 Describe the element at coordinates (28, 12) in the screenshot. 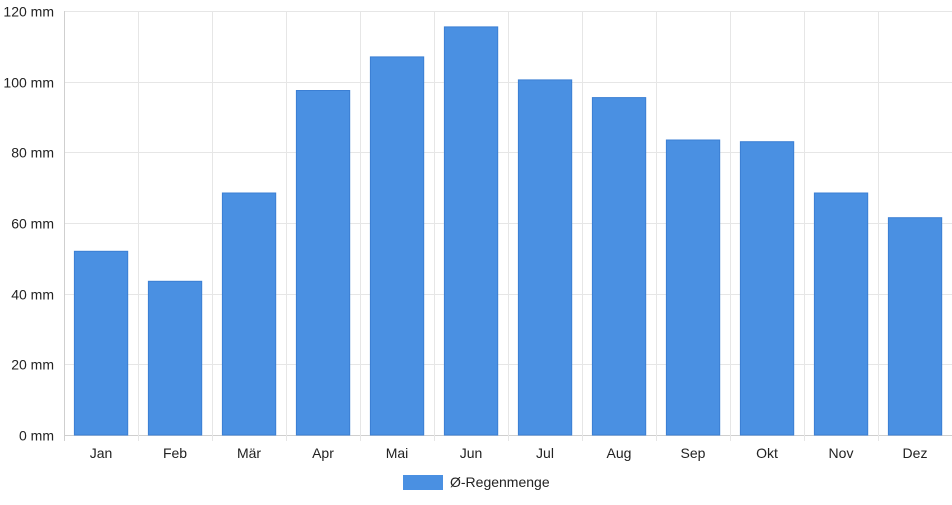

I see `y-tick-label: 120 mm` at that location.